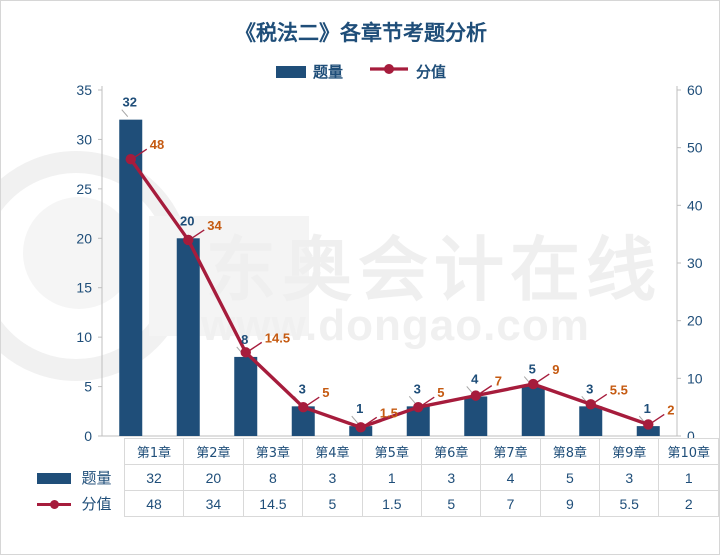 The width and height of the screenshot is (720, 555). Describe the element at coordinates (392, 477) in the screenshot. I see `table-cell-r1-c5: 1` at that location.